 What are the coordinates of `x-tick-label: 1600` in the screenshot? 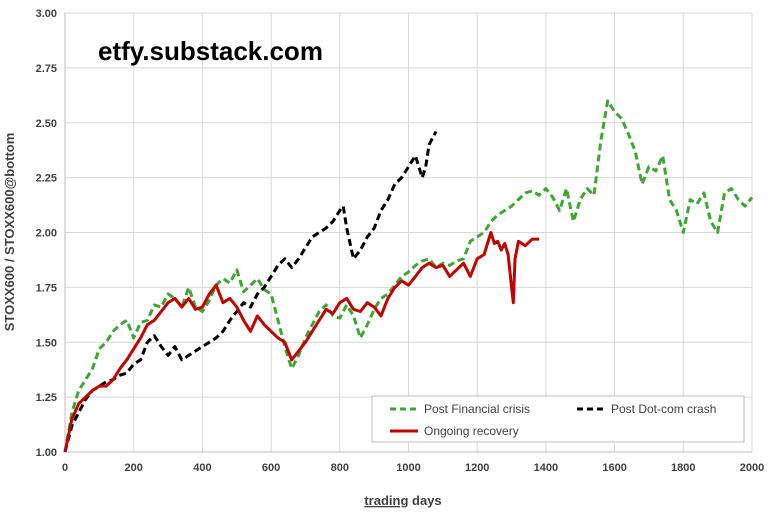 It's located at (614, 468).